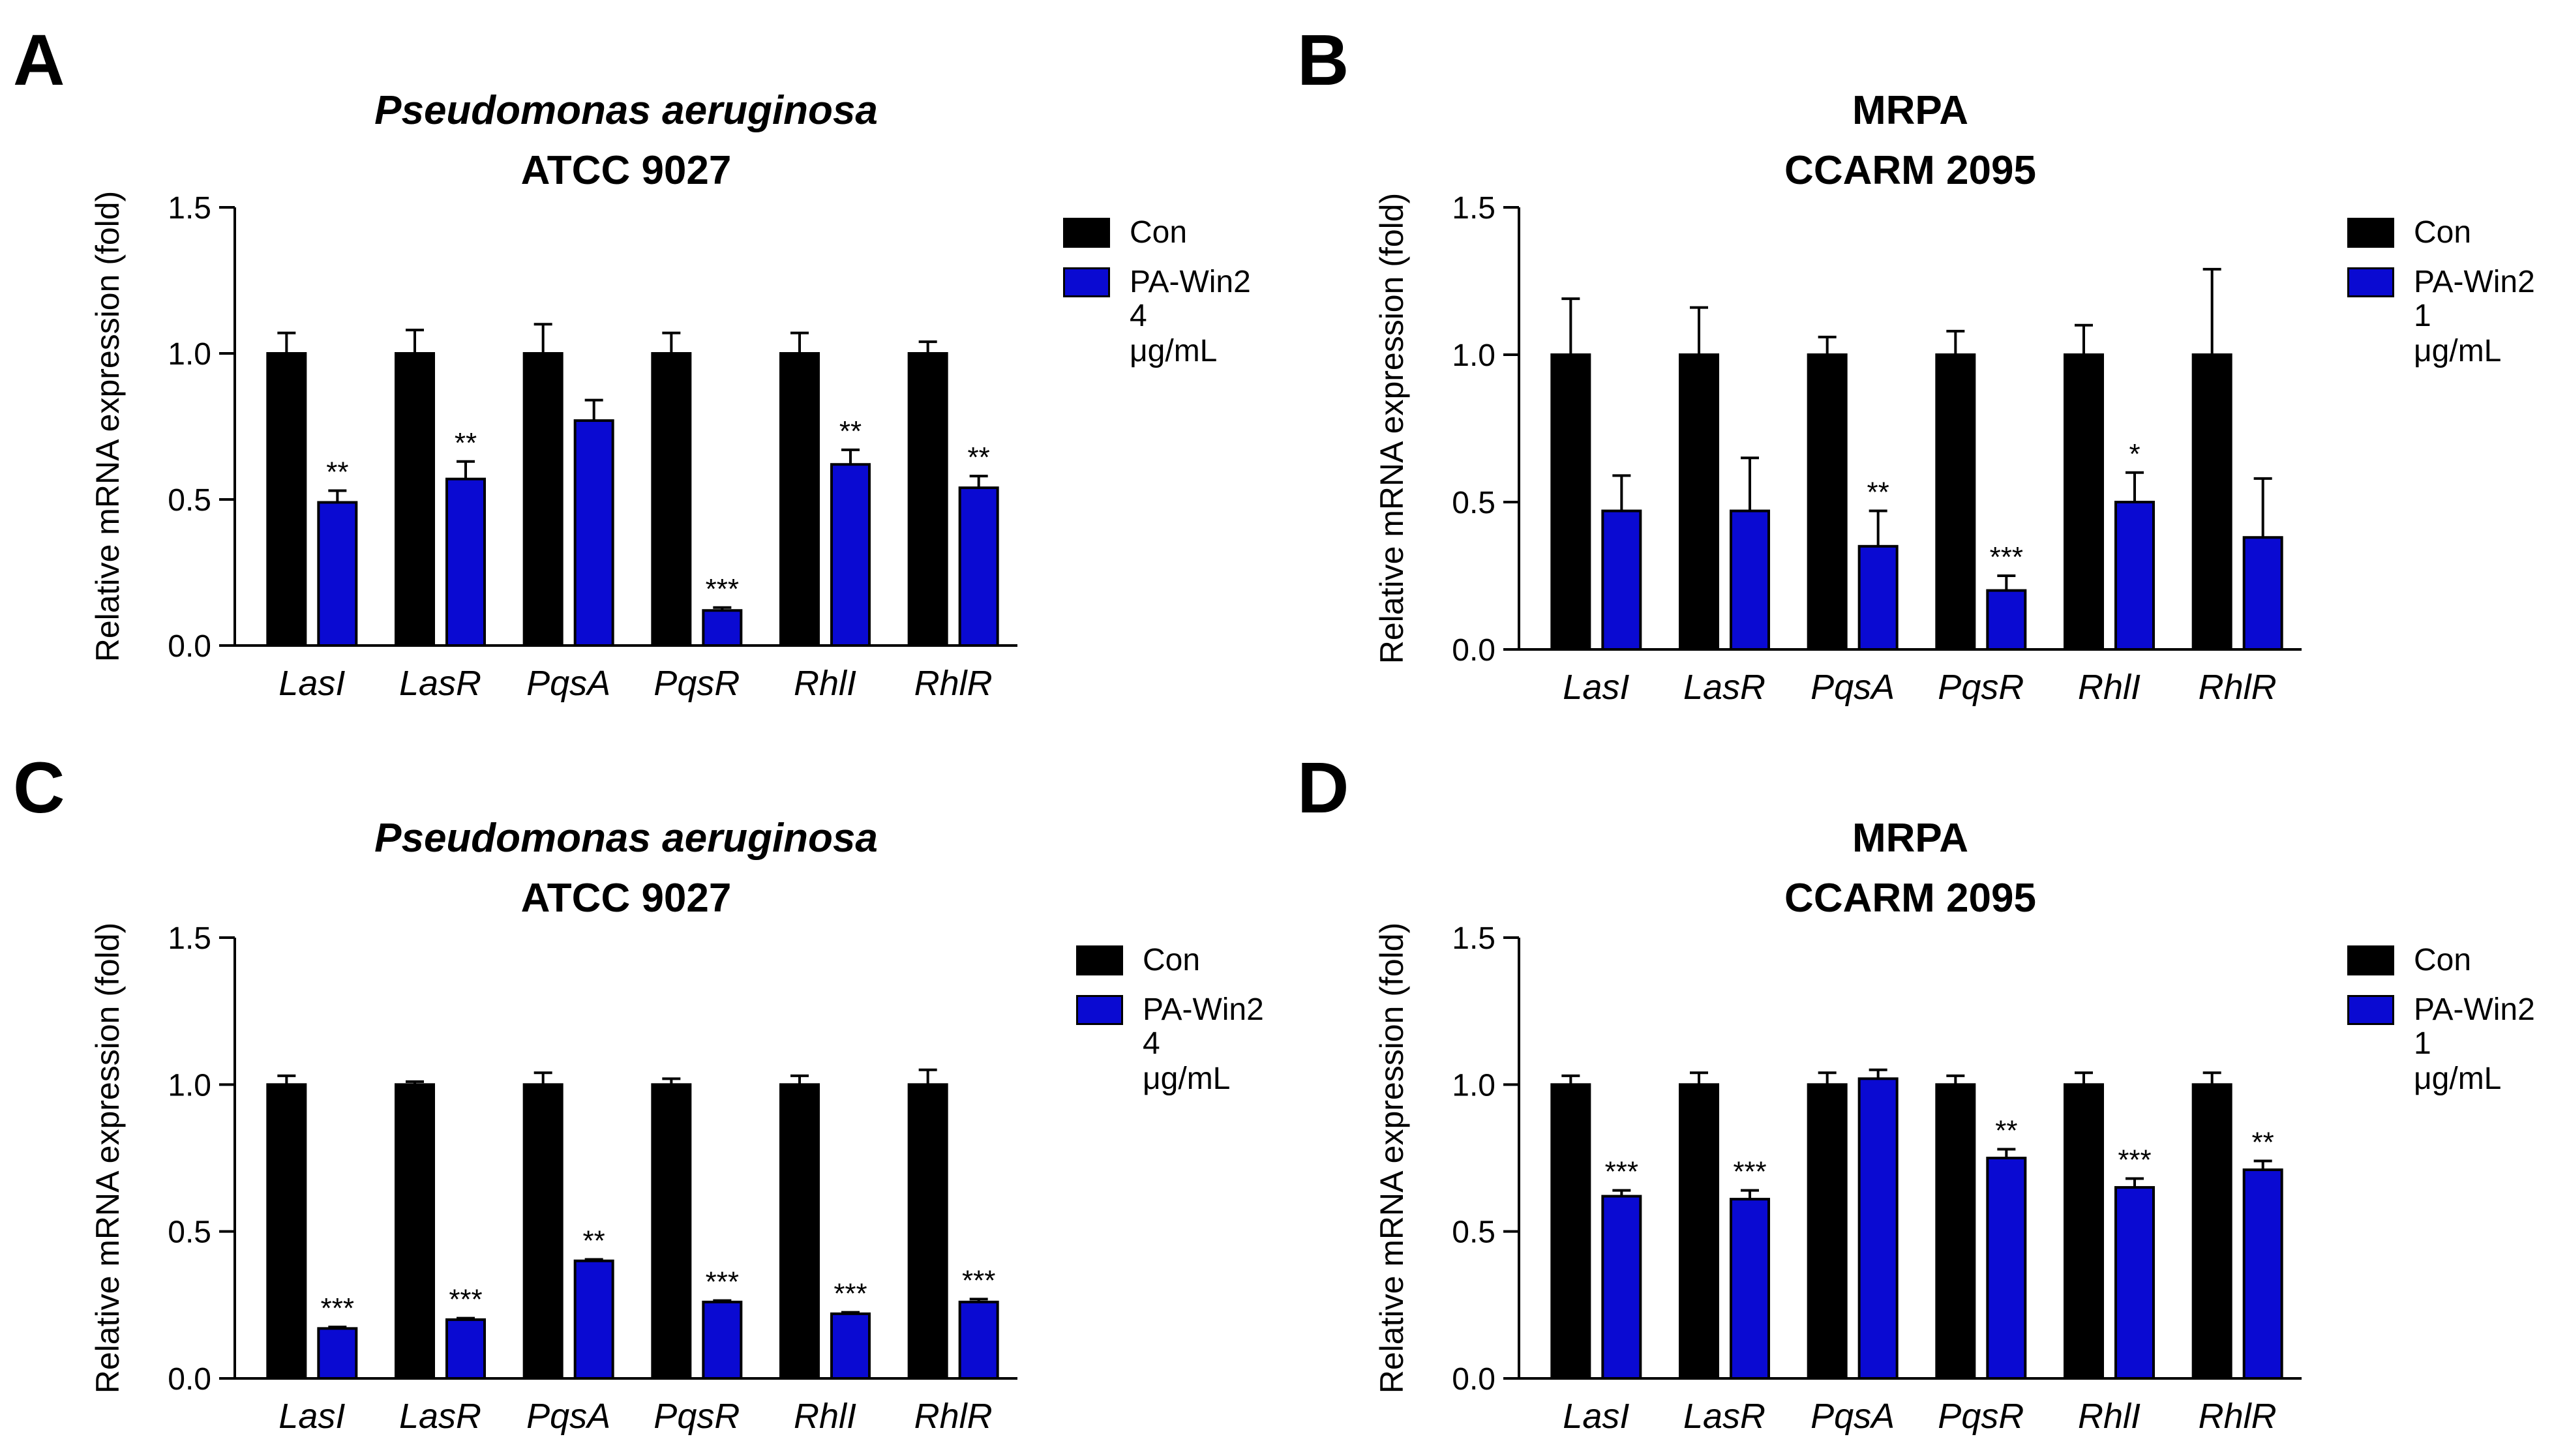  What do you see at coordinates (2134, 576) in the screenshot?
I see `bar-pa-win2-rhli` at bounding box center [2134, 576].